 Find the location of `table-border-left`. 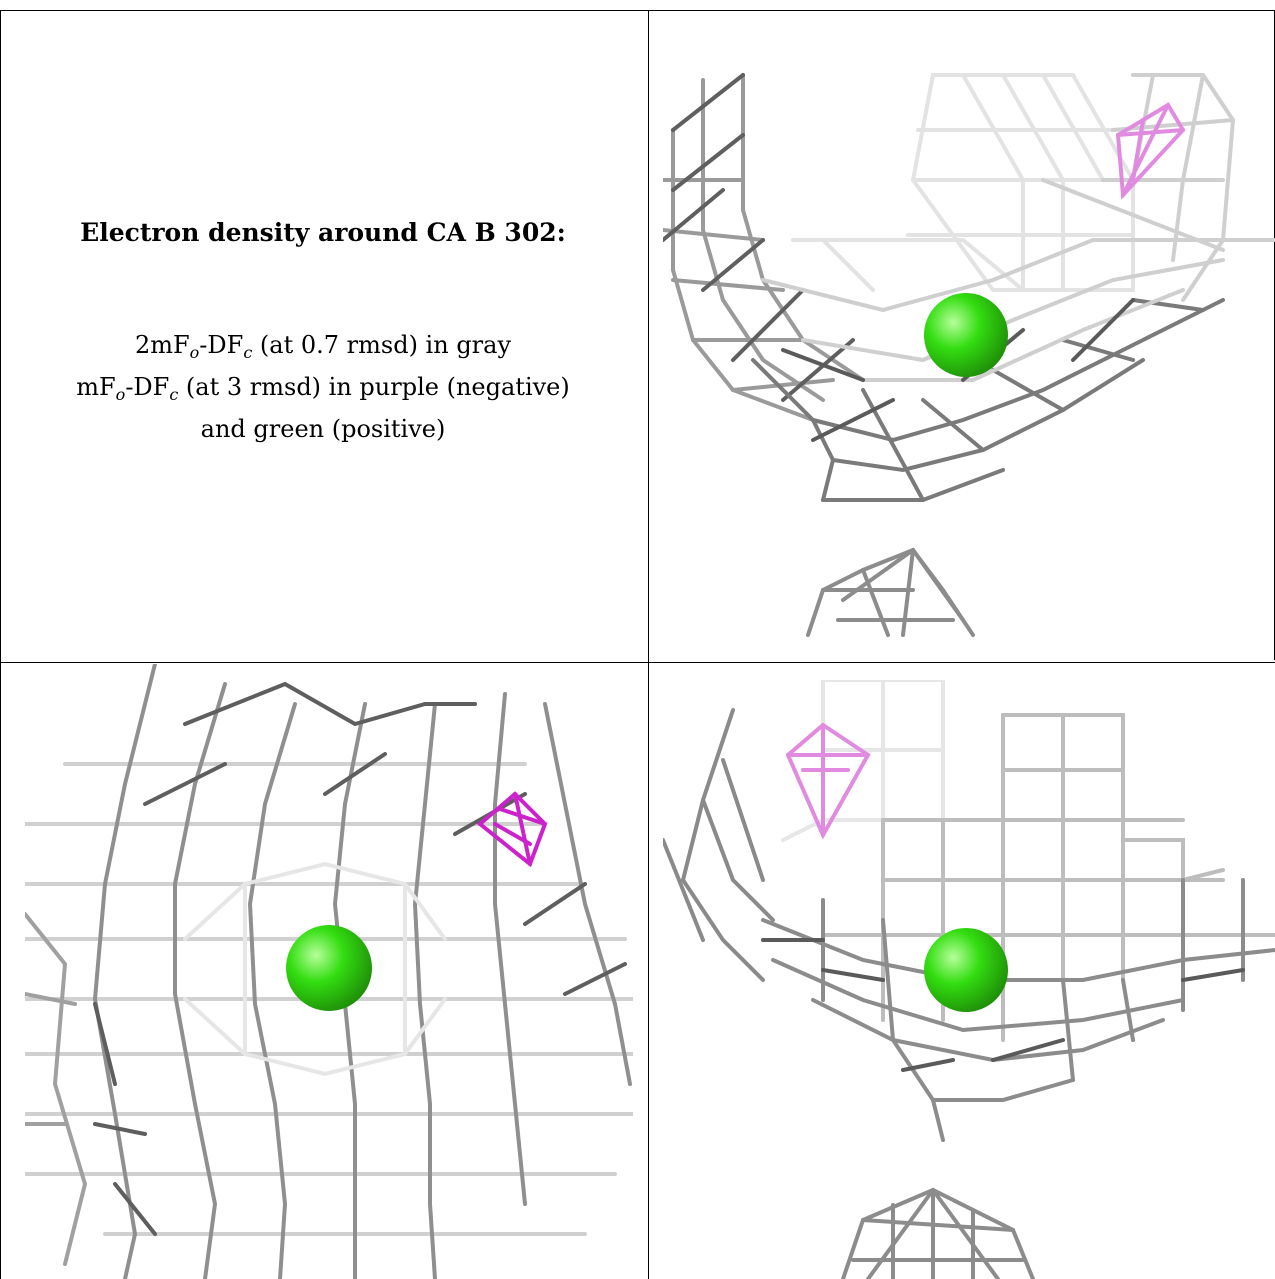

table-border-left is located at coordinates (0, 644).